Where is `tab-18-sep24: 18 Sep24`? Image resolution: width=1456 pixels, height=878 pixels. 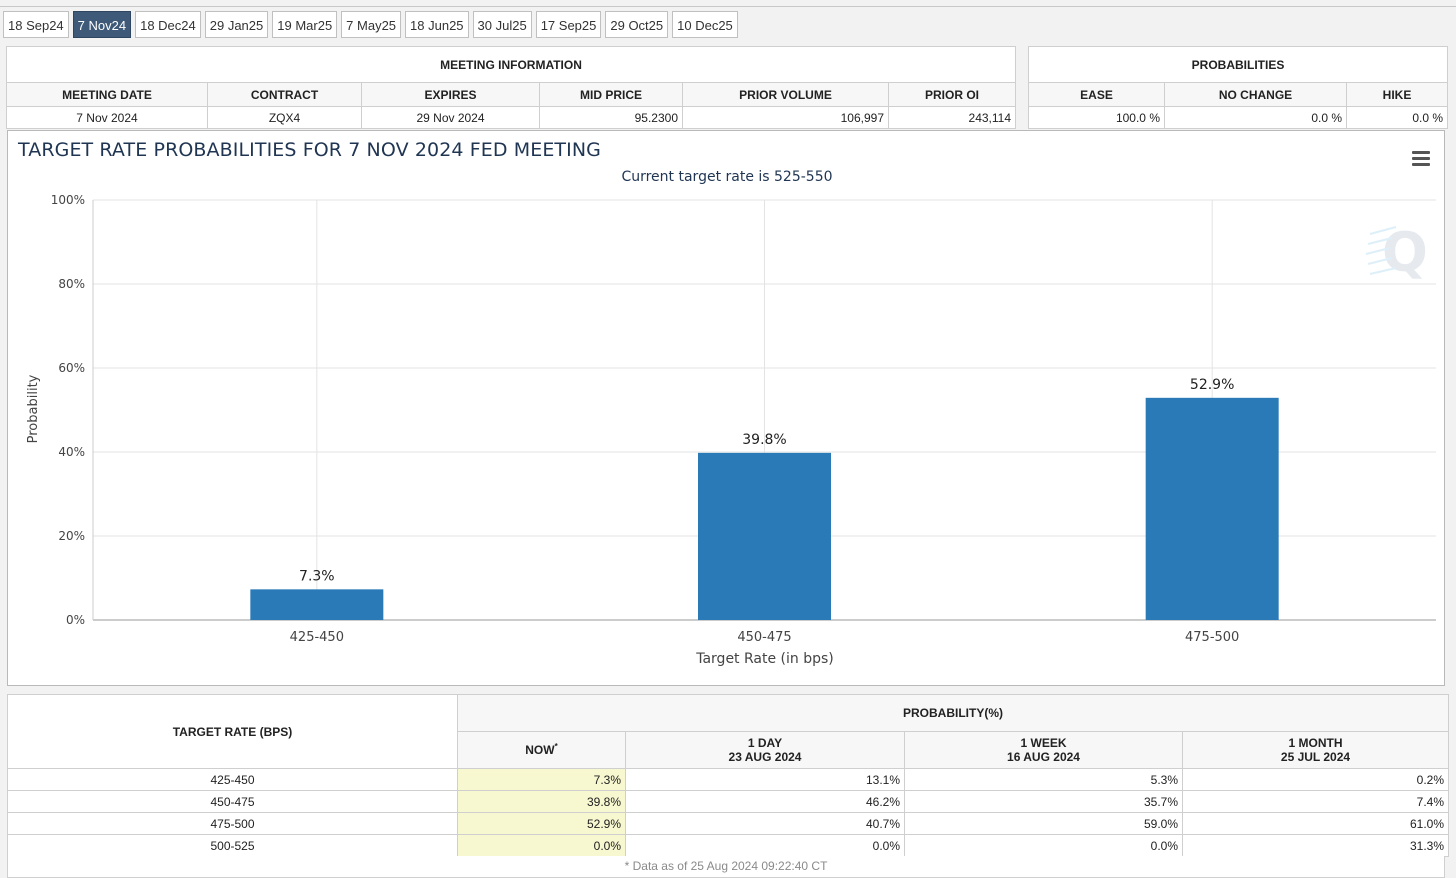
tab-18-sep24: 18 Sep24 is located at coordinates (36, 24).